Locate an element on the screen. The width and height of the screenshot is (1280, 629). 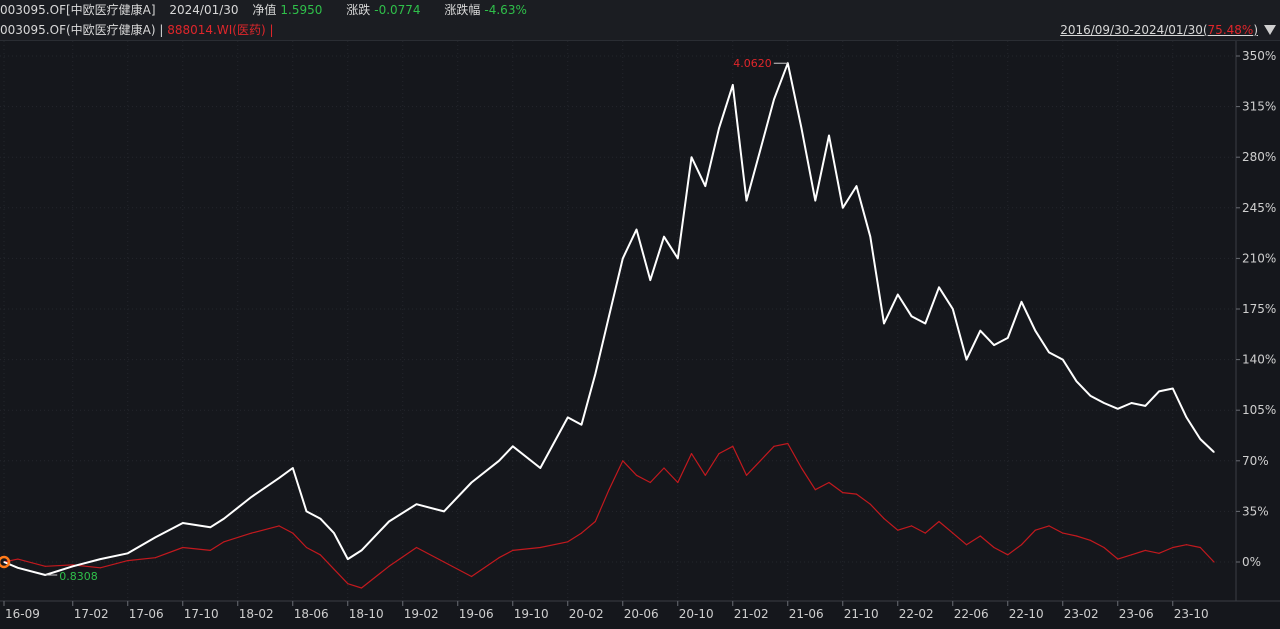
x-tick-label: 23-10 is located at coordinates (1191, 614).